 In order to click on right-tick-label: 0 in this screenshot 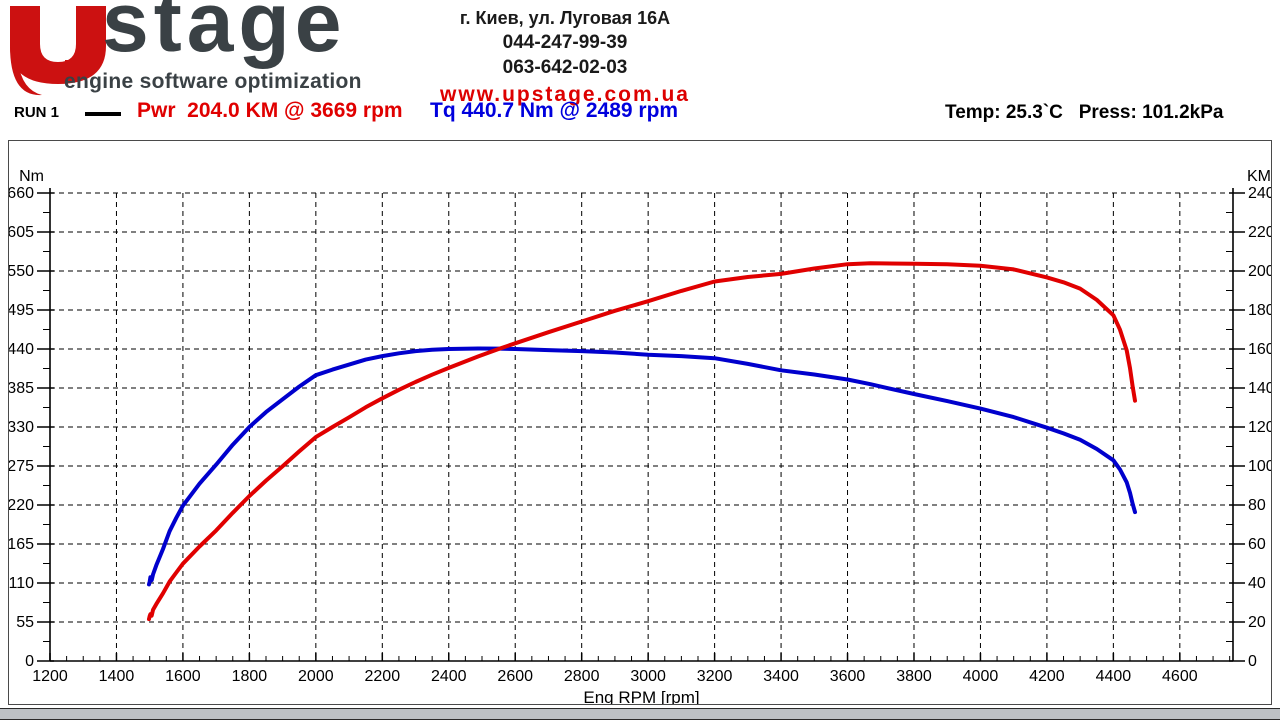, I will do `click(1252, 661)`.